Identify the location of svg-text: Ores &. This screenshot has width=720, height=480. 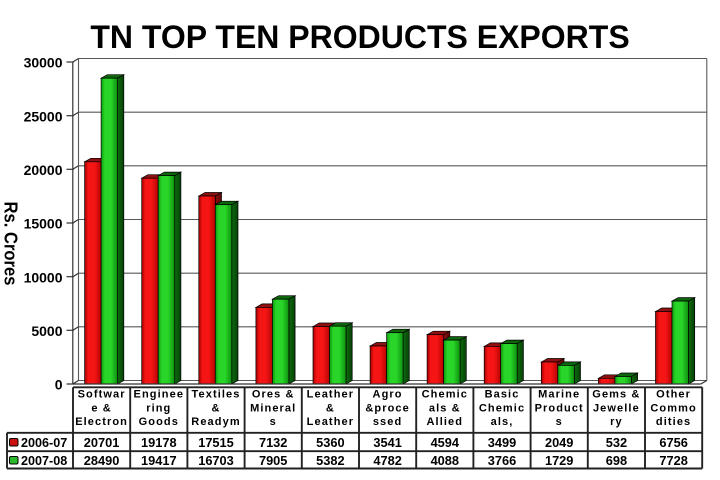
(273, 395).